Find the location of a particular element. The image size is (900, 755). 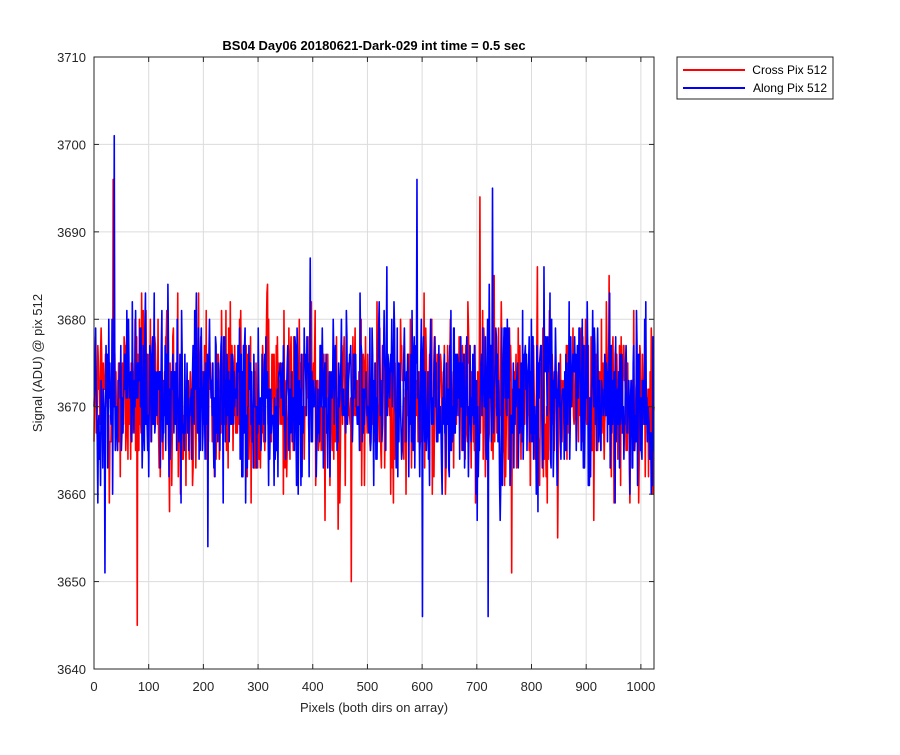

legend-label-cross: Cross Pix 512 is located at coordinates (789, 70).